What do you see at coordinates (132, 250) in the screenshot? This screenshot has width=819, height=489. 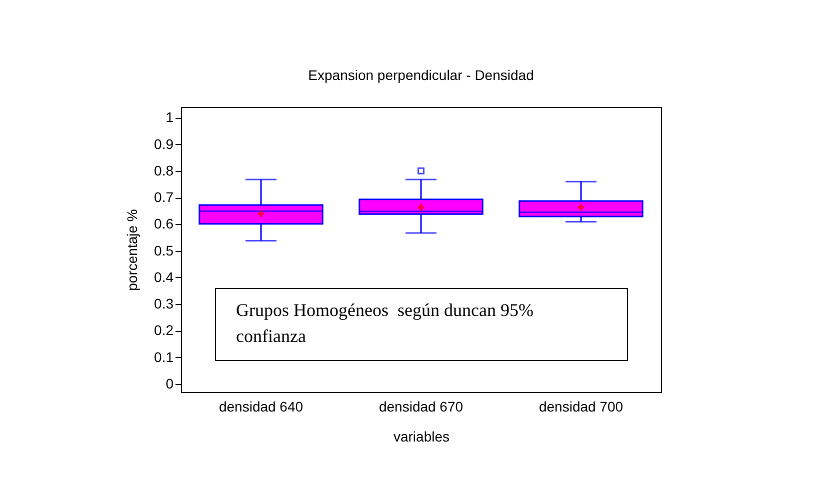 I see `y-axis-title: porcentaje %` at bounding box center [132, 250].